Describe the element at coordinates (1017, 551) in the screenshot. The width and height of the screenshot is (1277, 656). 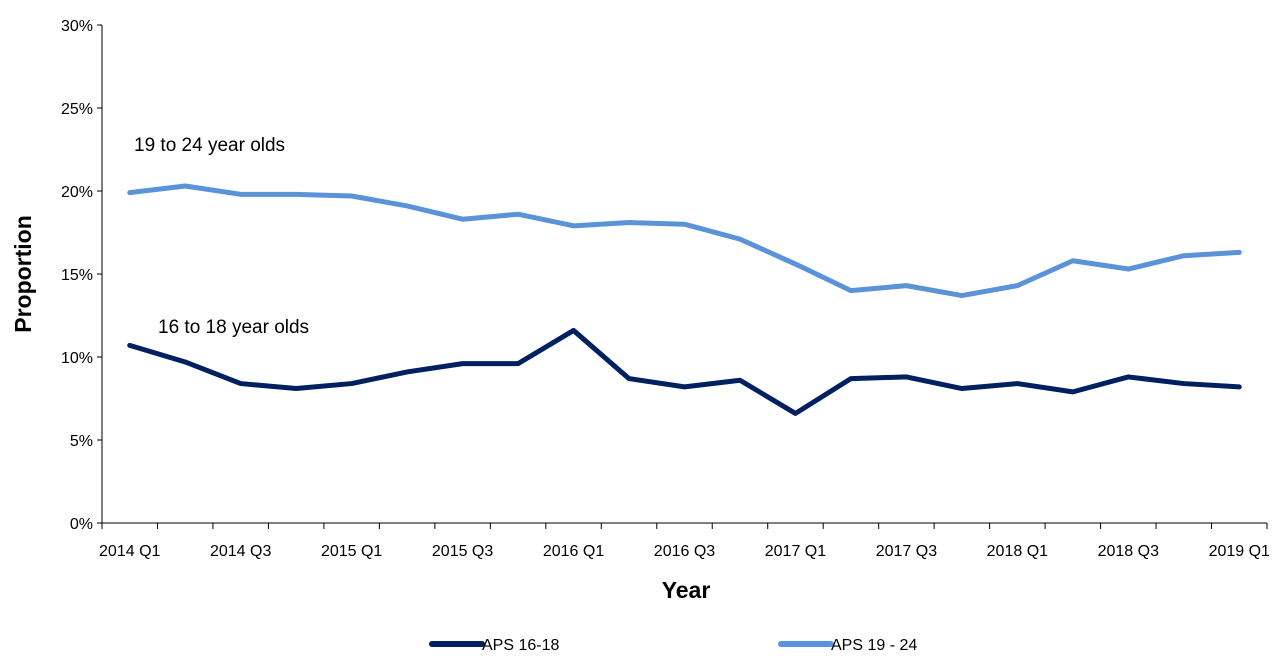
I see `x-tick-label: 2018 Q1` at that location.